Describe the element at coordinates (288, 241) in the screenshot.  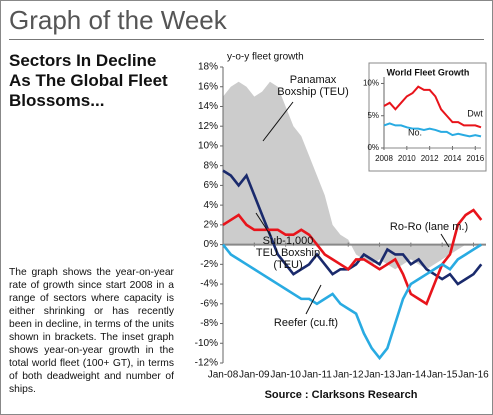
I see `series-label: Sub-1,000` at that location.